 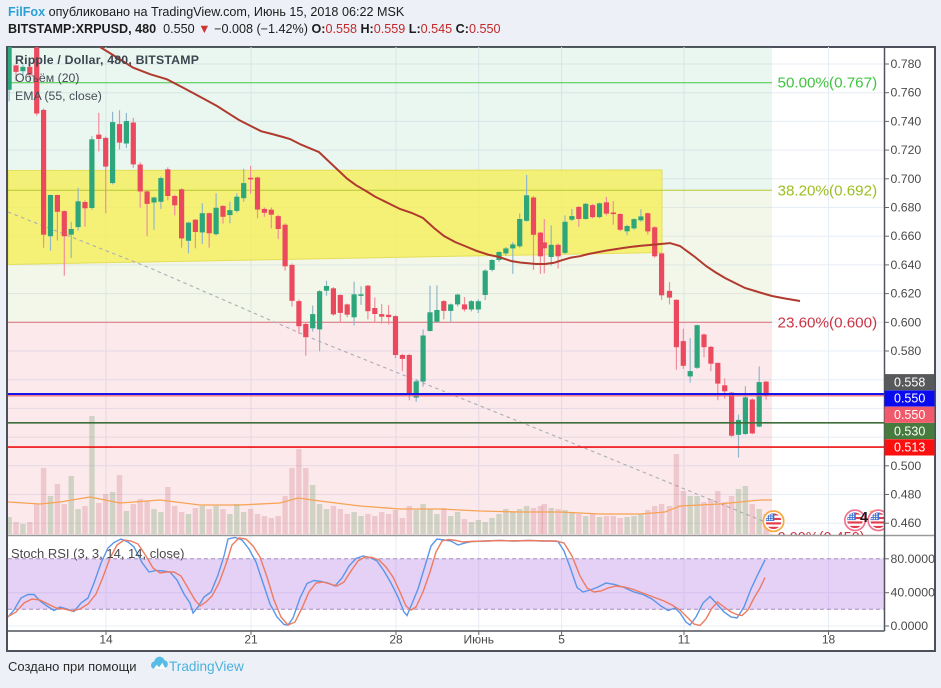 What do you see at coordinates (906, 93) in the screenshot?
I see `svg-text: 0.760` at bounding box center [906, 93].